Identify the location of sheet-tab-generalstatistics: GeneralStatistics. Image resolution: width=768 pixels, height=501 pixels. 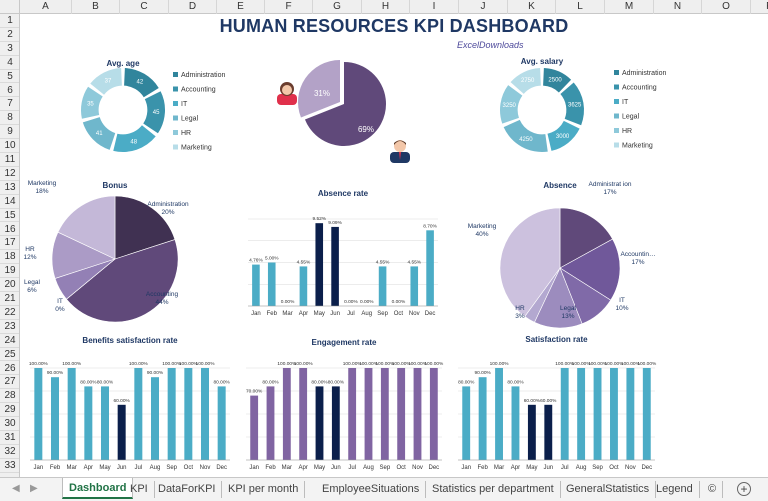
(608, 489).